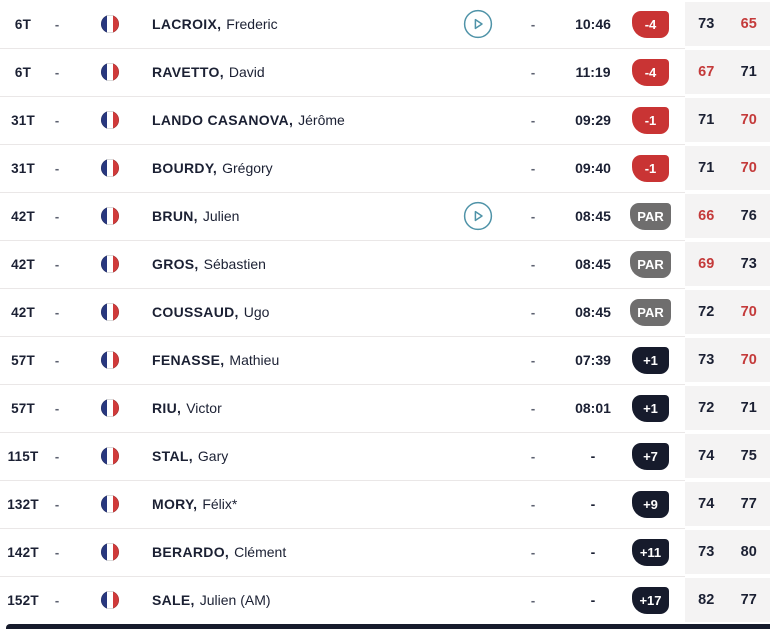 This screenshot has height=629, width=770. I want to click on player-last-name: FENASSE,, so click(188, 360).